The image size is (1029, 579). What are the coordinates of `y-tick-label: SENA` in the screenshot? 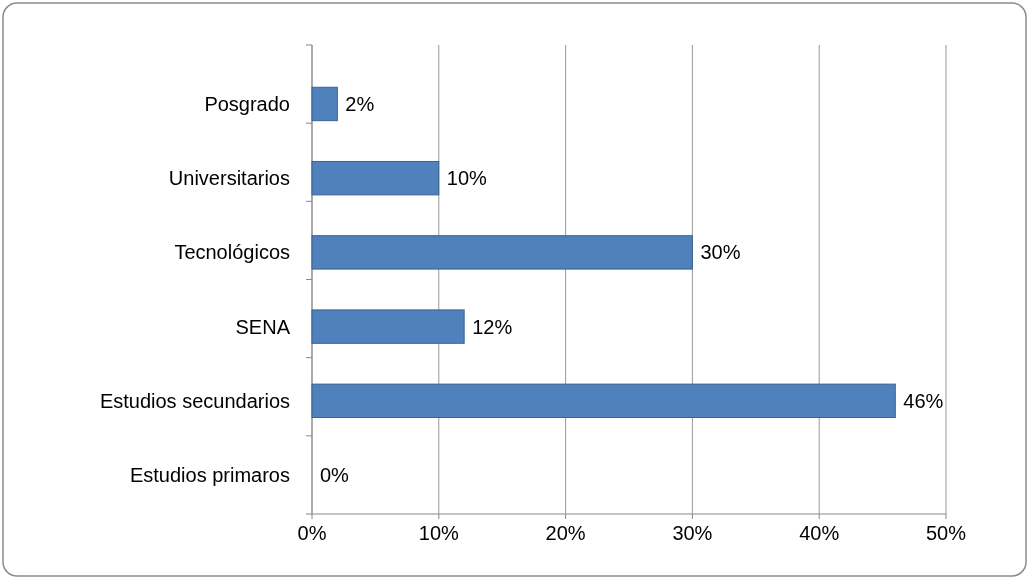 It's located at (263, 326).